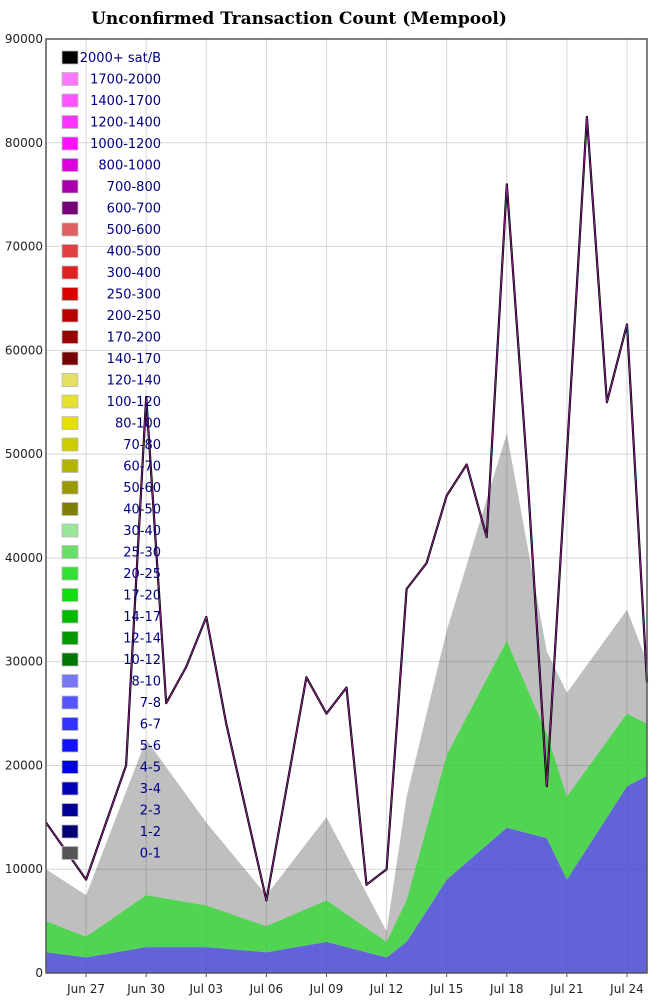 This screenshot has height=1000, width=666. I want to click on y-tick-label: 40000, so click(24, 558).